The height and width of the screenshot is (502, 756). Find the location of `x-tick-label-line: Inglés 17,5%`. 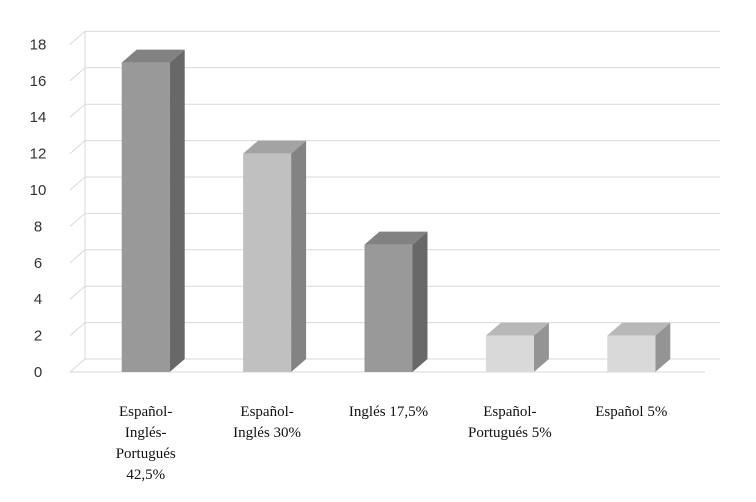

x-tick-label-line: Inglés 17,5% is located at coordinates (388, 412).